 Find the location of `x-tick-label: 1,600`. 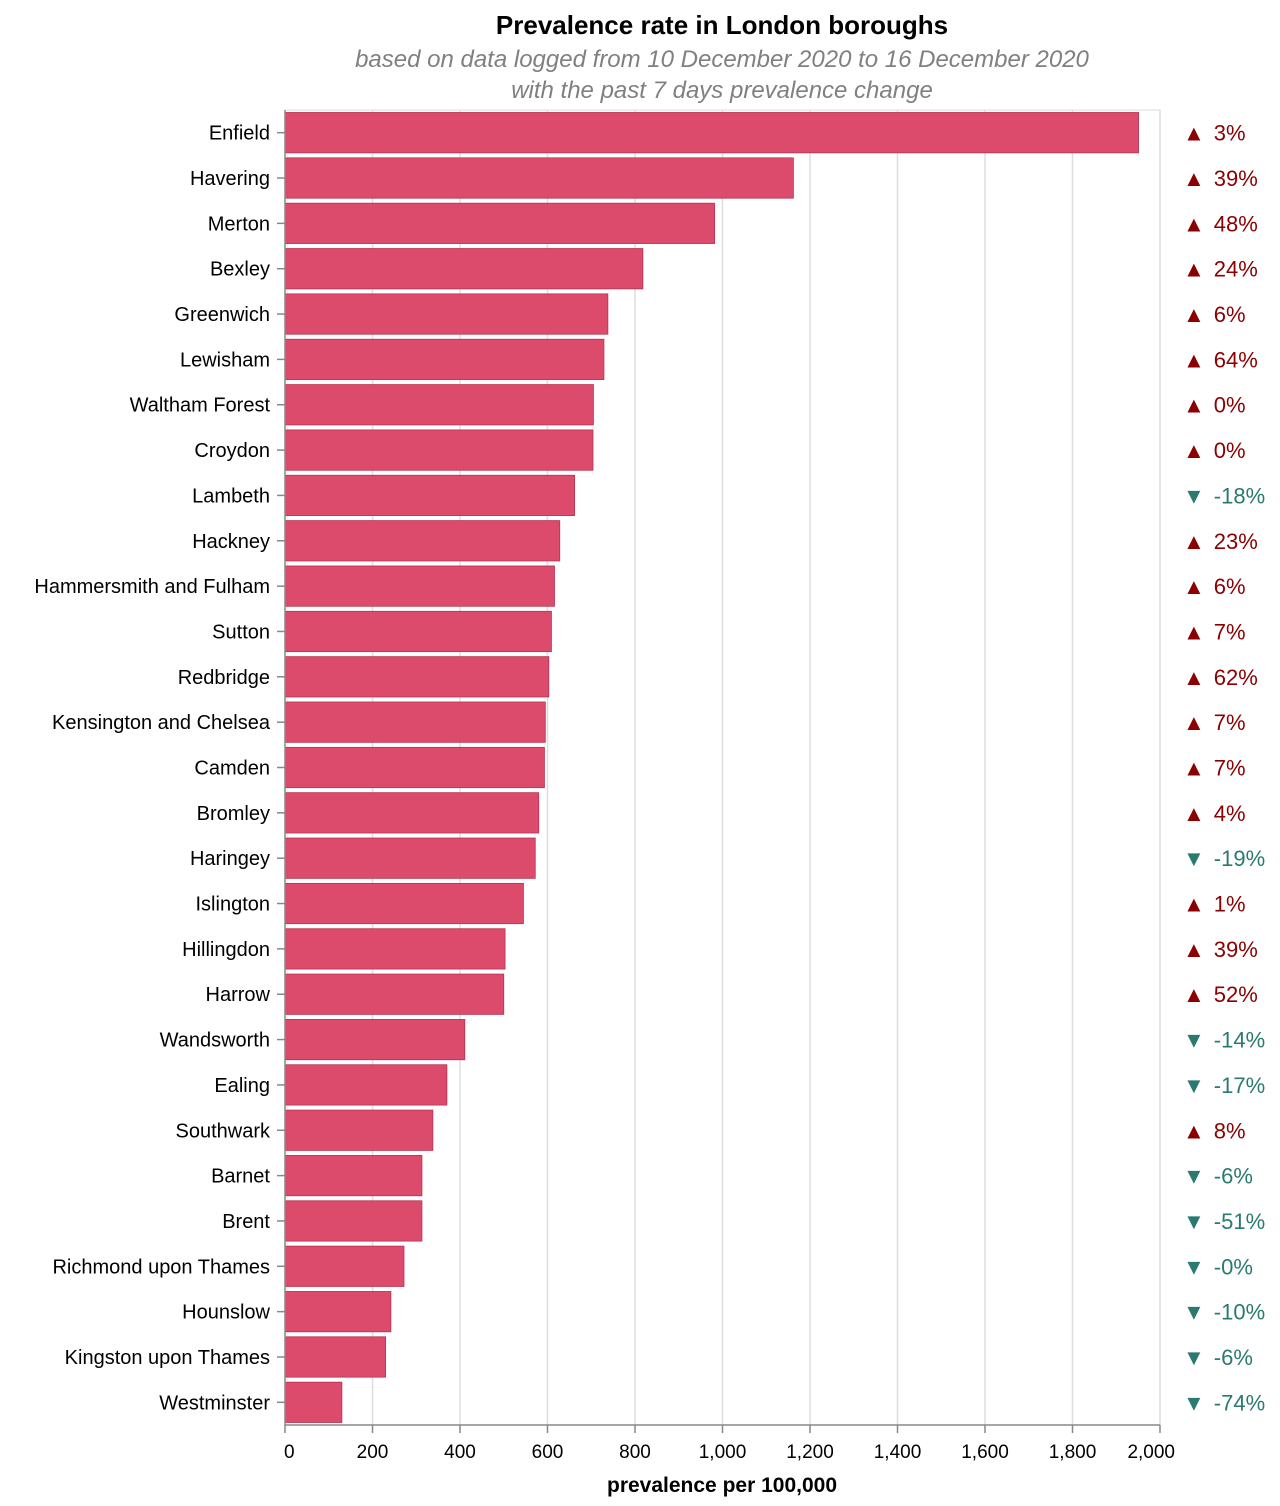

x-tick-label: 1,600 is located at coordinates (985, 1452).